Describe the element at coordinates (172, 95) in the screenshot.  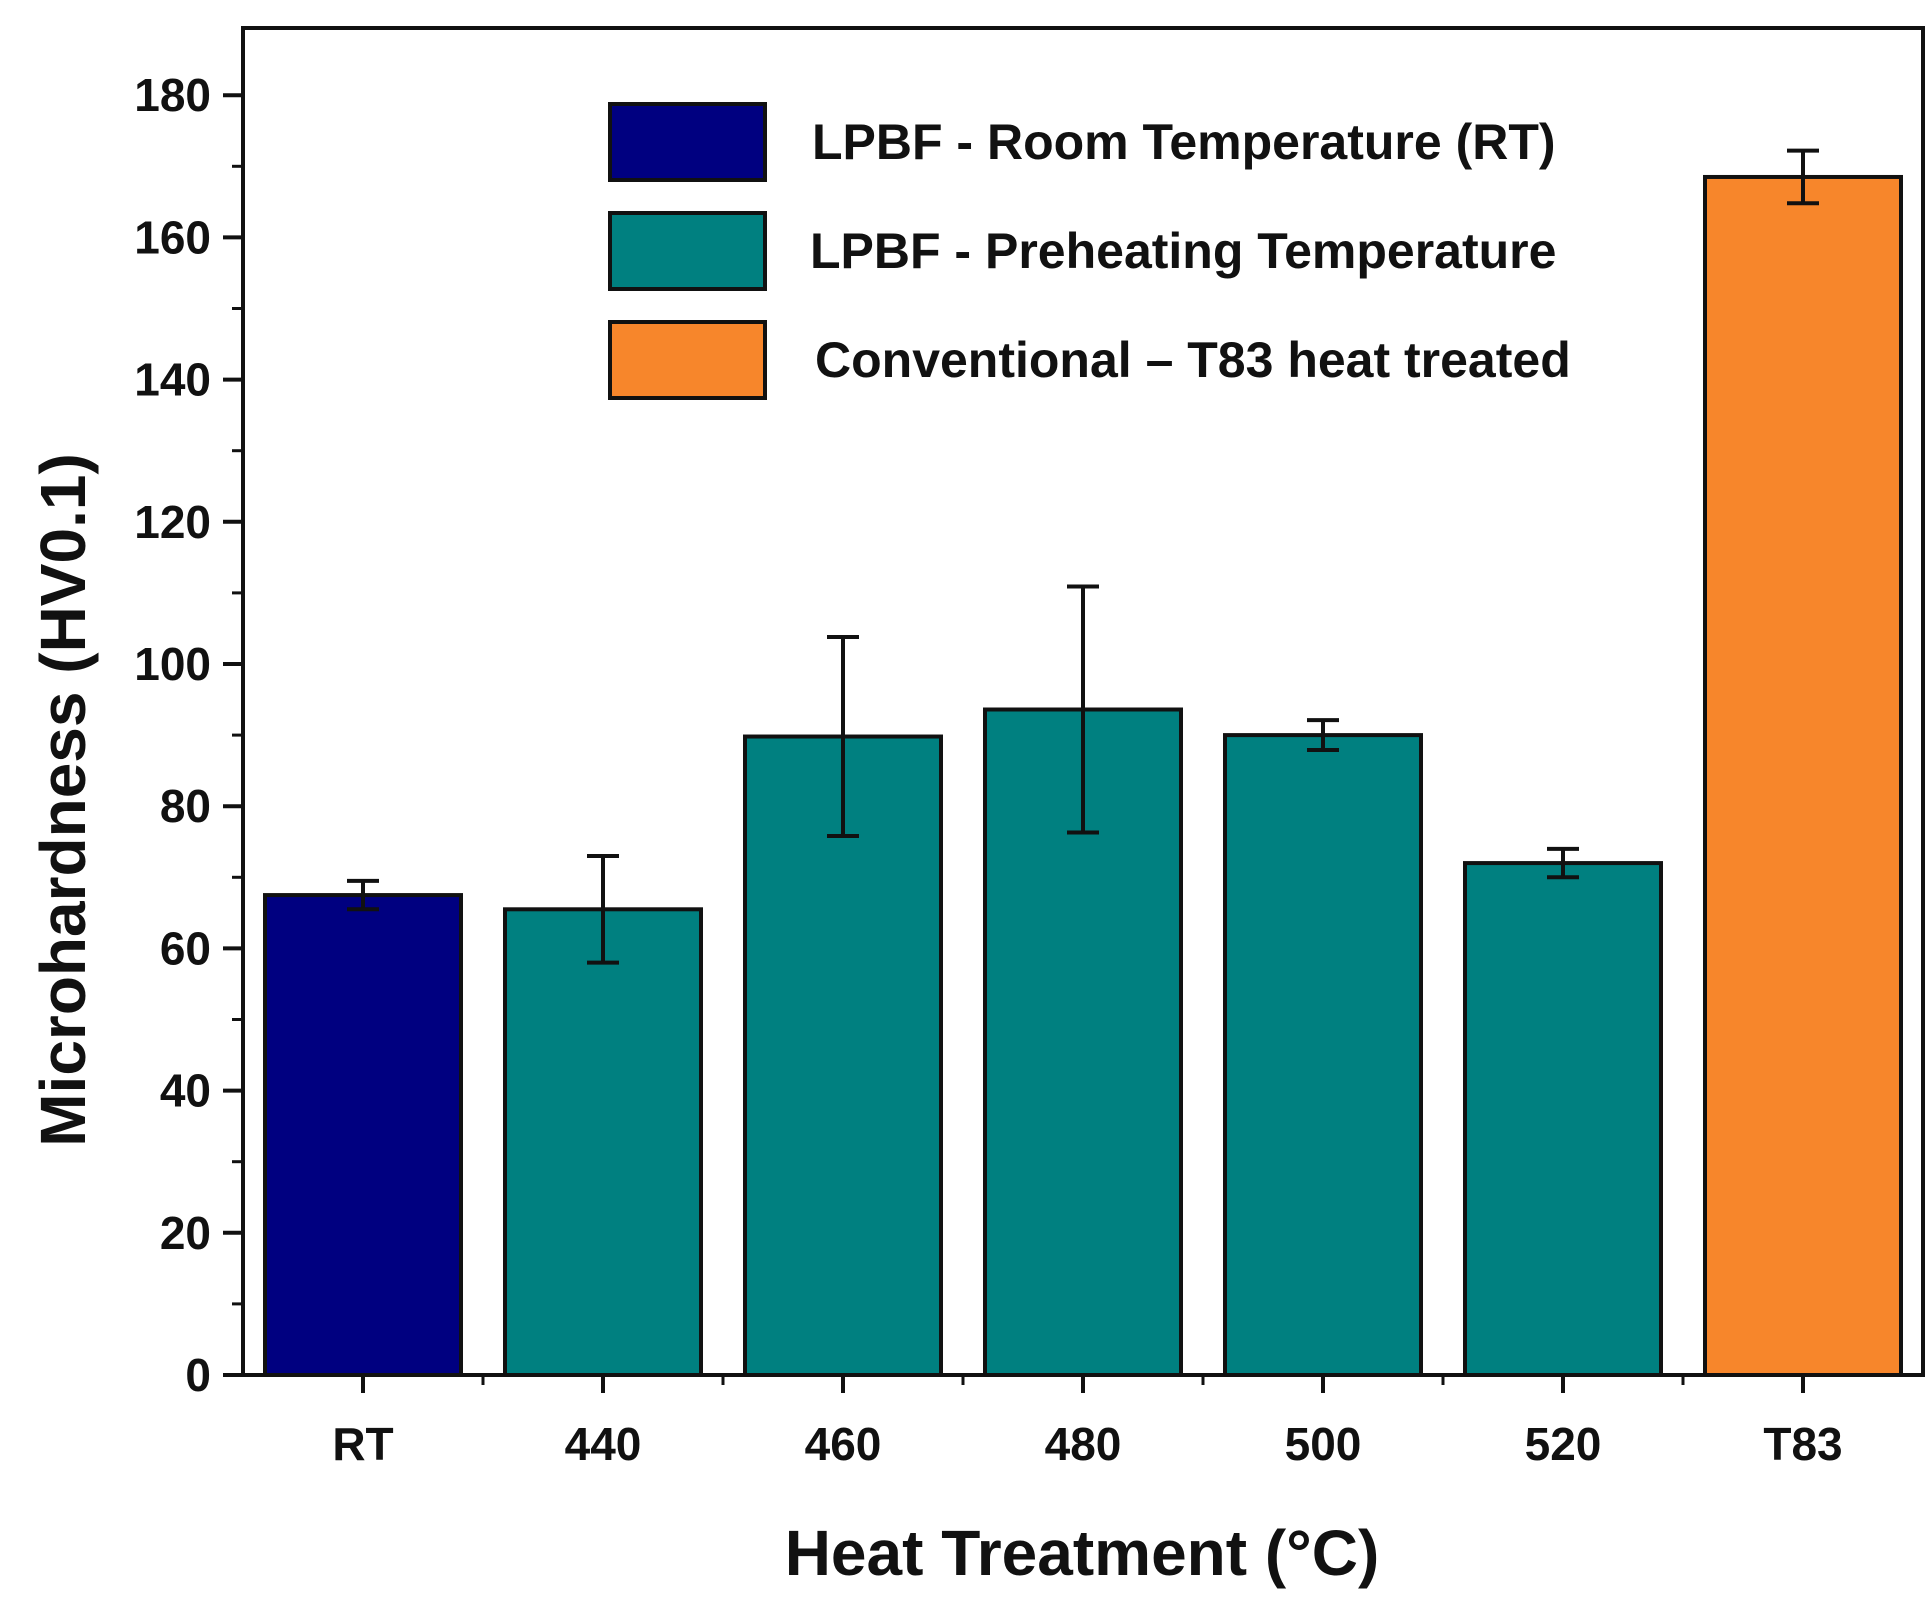
I see `y-tick-label: 180` at that location.